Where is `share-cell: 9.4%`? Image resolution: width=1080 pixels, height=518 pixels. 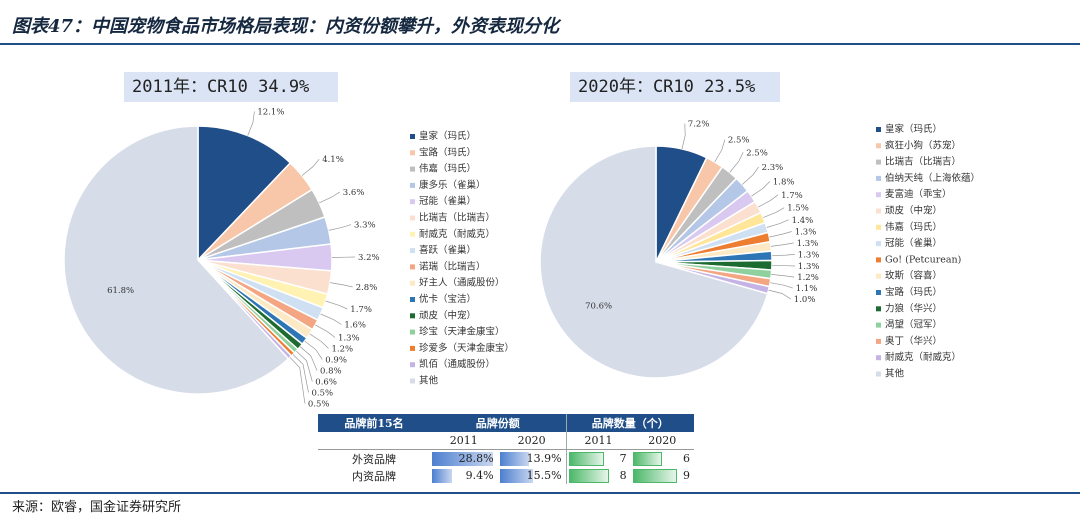
share-cell: 9.4% is located at coordinates (464, 475).